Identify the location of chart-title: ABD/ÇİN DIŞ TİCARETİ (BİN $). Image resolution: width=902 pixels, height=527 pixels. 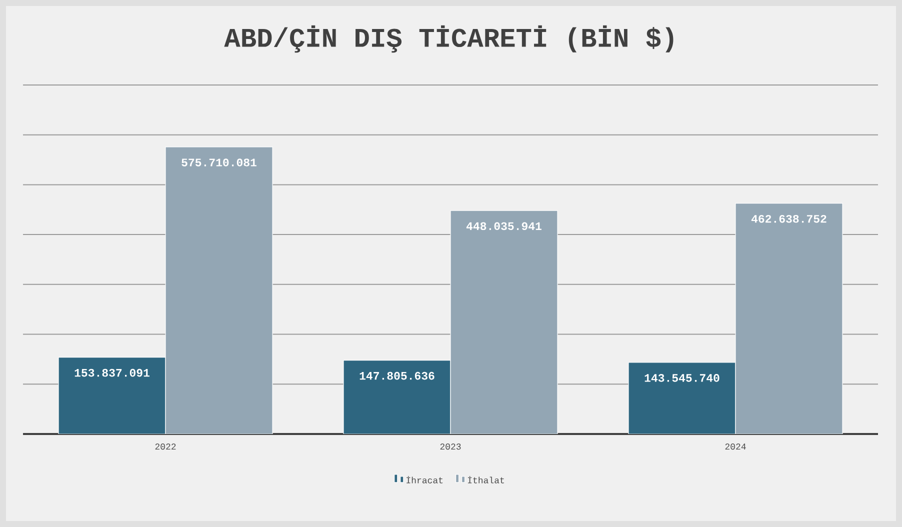
(449, 39).